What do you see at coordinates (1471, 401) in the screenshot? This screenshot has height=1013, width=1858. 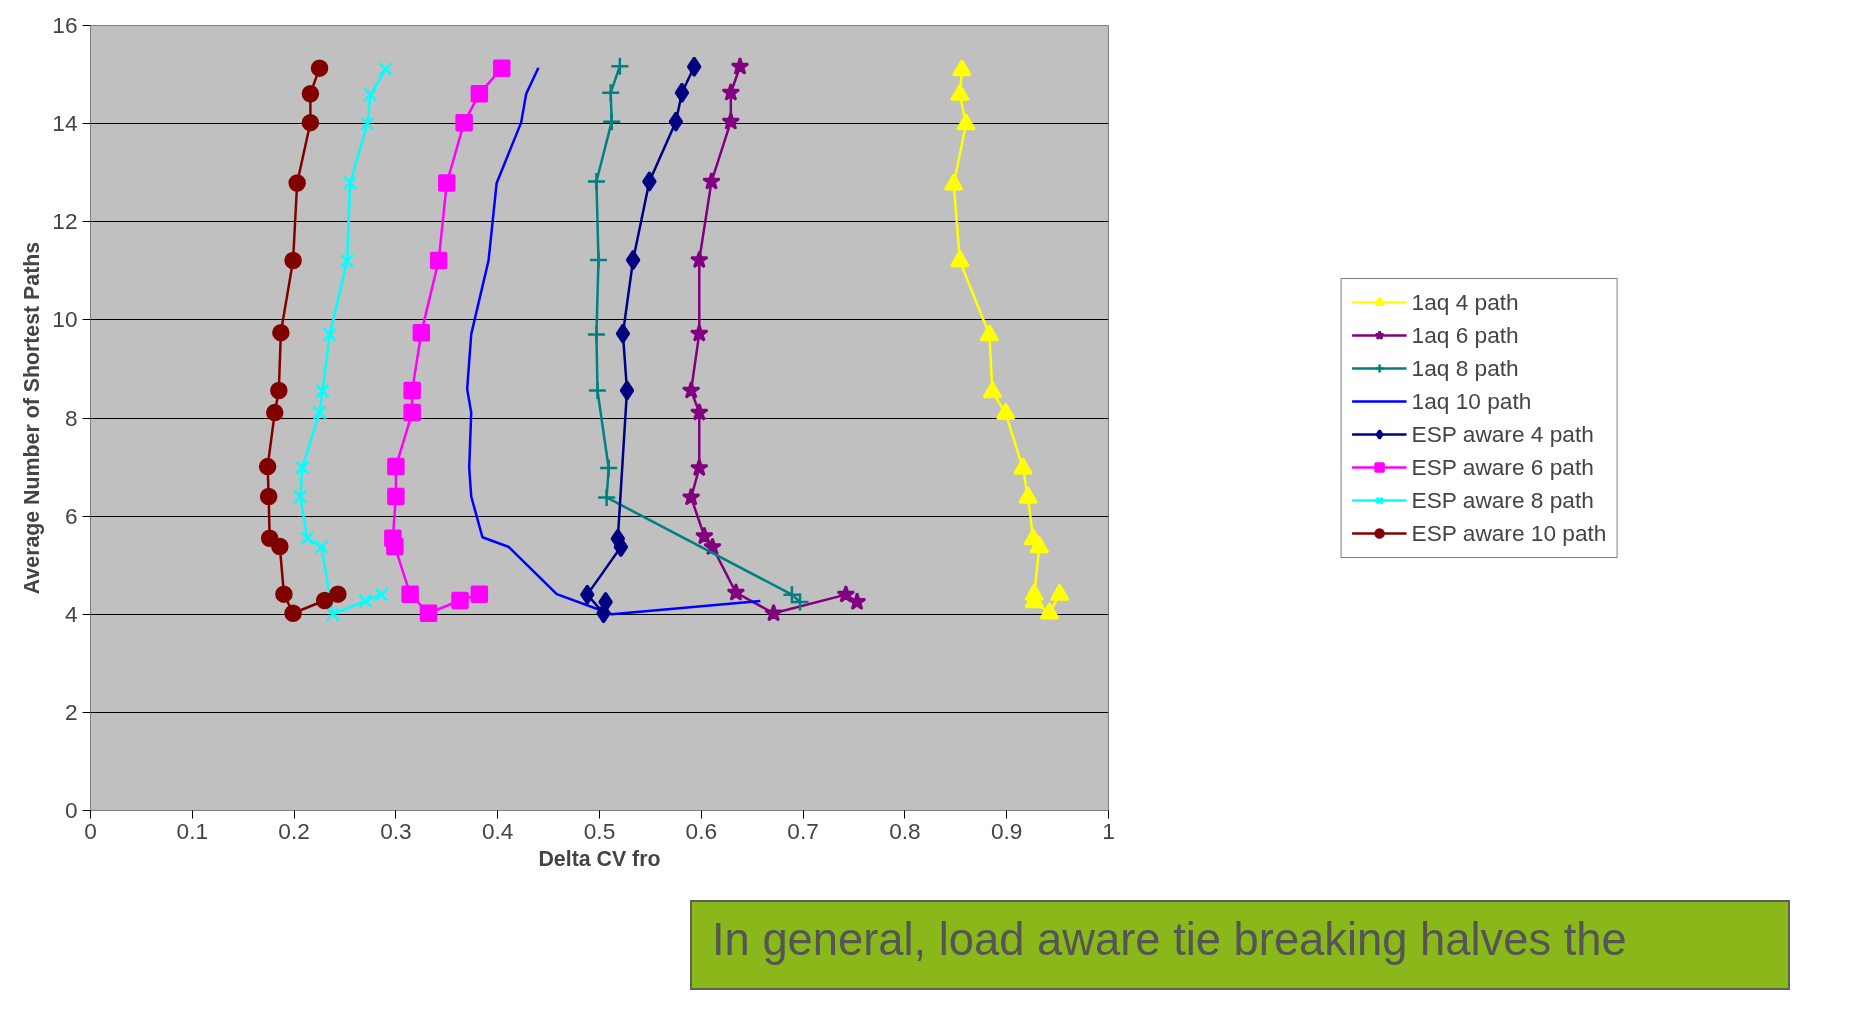 I see `legend-label: 1aq 10 path` at bounding box center [1471, 401].